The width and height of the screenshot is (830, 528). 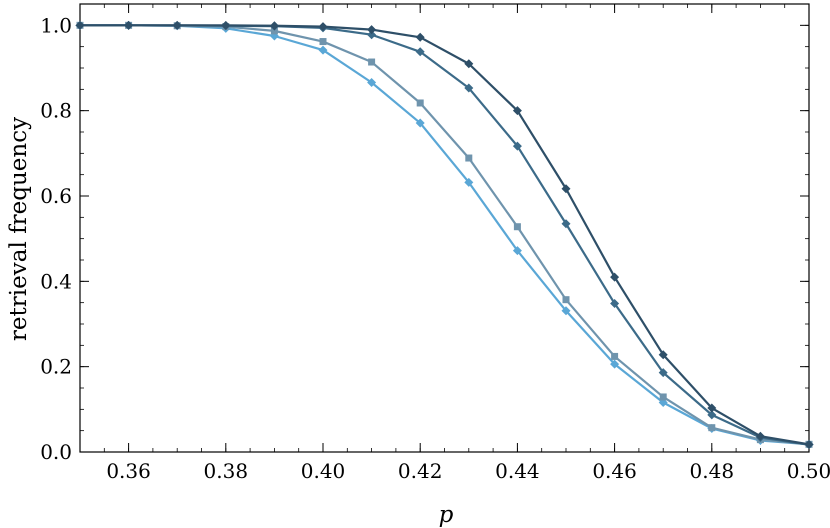 I want to click on x-tick-label: 0.40, so click(x=323, y=471).